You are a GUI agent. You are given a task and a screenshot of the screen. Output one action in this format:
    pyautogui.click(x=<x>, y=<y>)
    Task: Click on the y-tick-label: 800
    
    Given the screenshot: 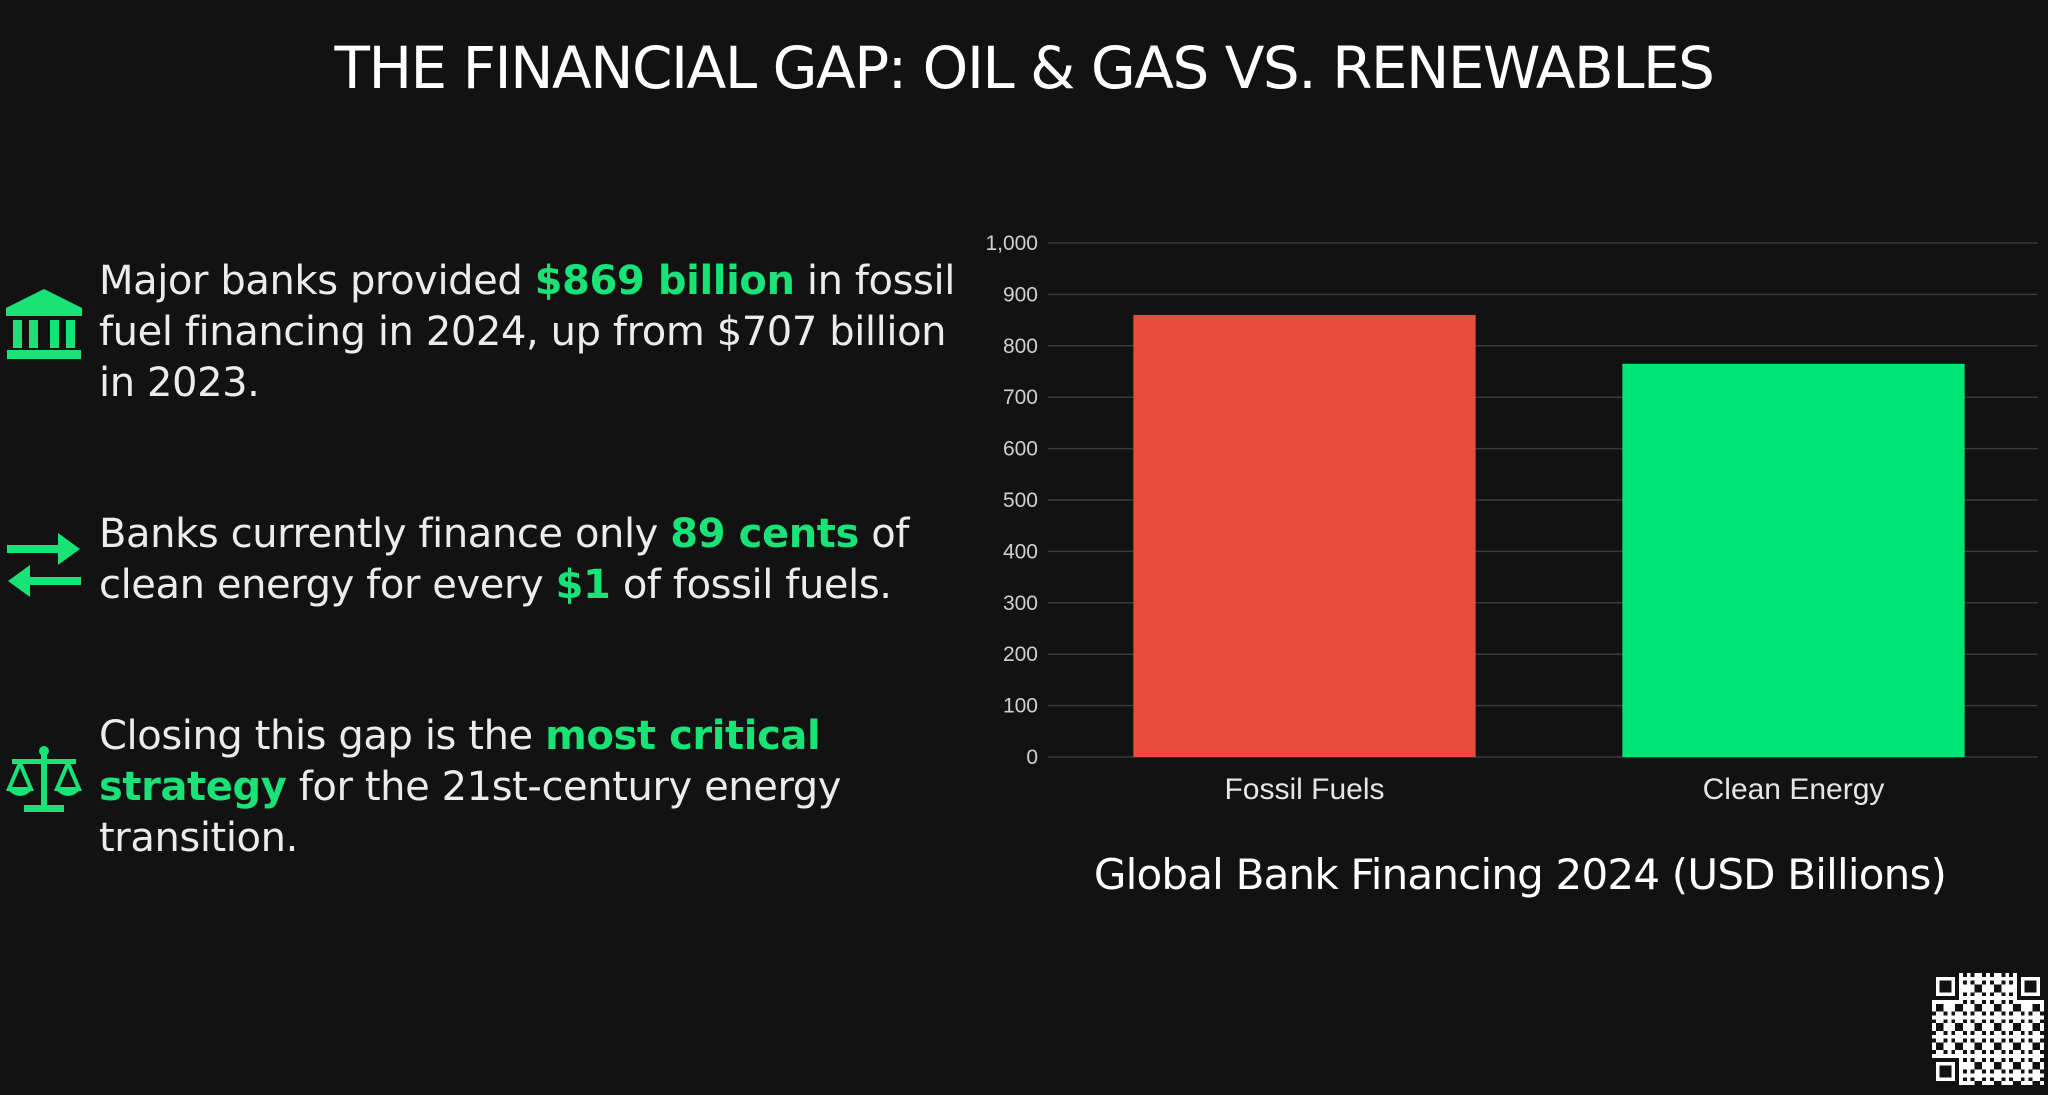 What is the action you would take?
    pyautogui.click(x=1020, y=346)
    